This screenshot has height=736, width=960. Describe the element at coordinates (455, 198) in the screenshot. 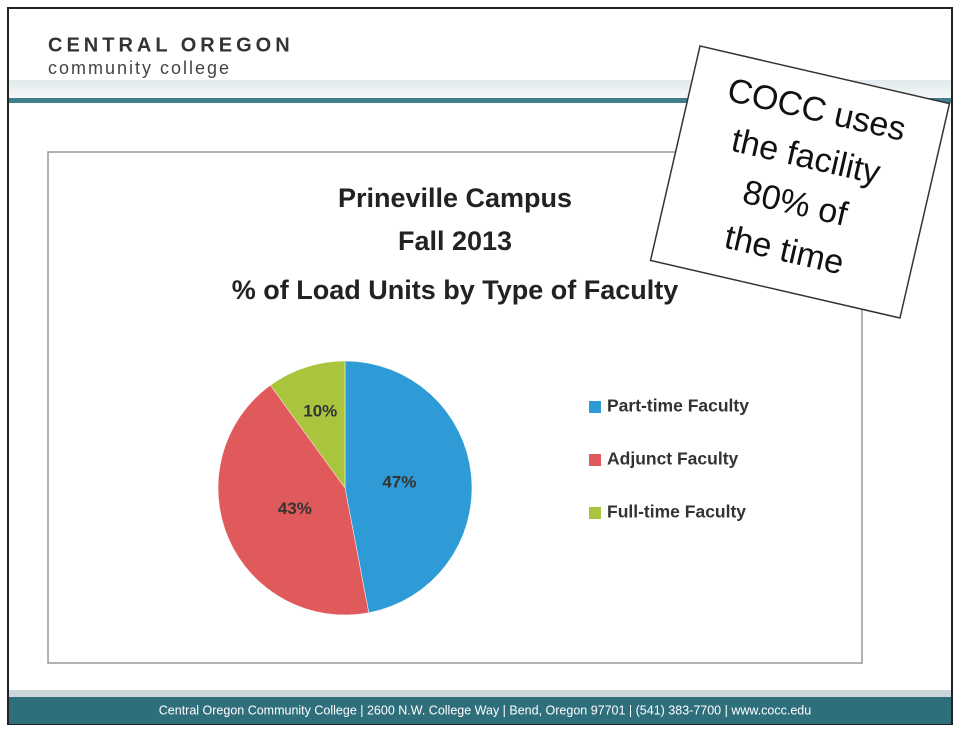

I see `chart-title: Prineville Campus` at that location.